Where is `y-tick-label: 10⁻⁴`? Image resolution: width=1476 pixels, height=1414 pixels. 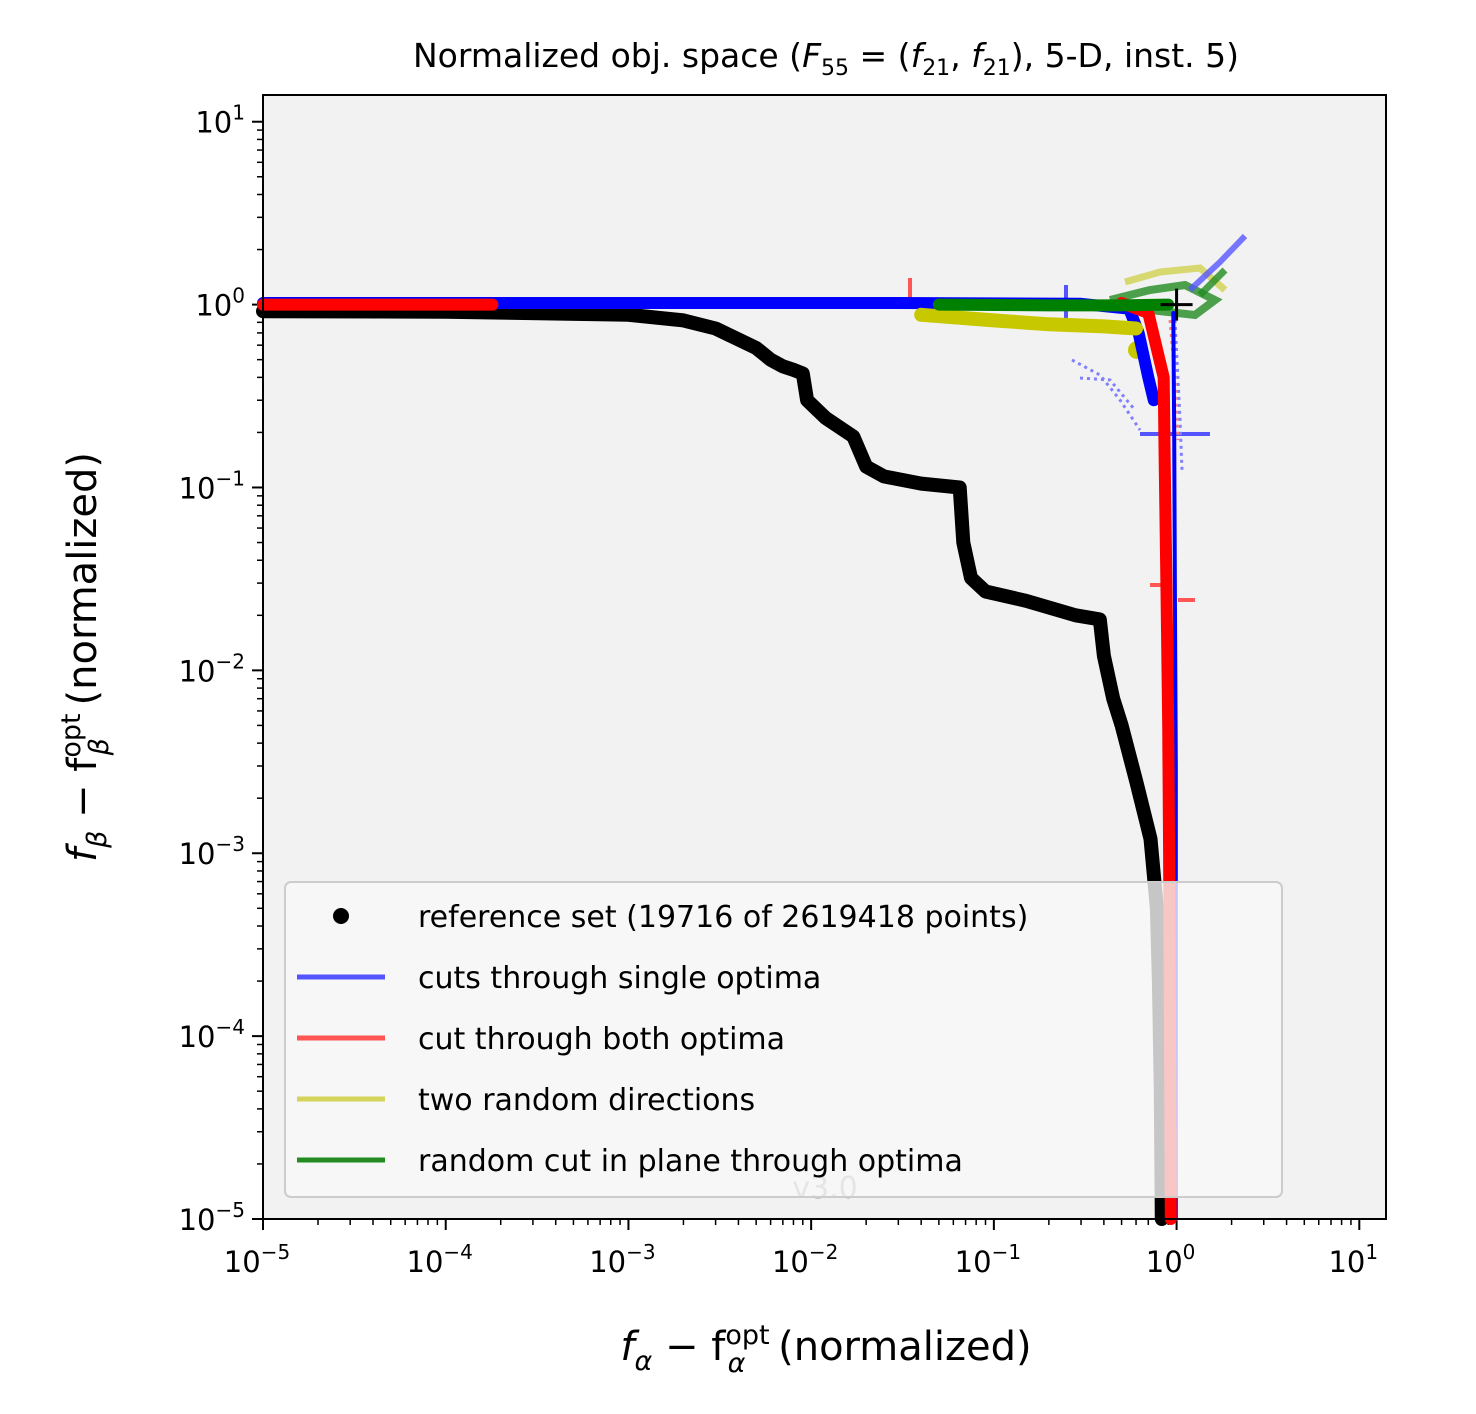 y-tick-label: 10⁻⁴ is located at coordinates (212, 1034).